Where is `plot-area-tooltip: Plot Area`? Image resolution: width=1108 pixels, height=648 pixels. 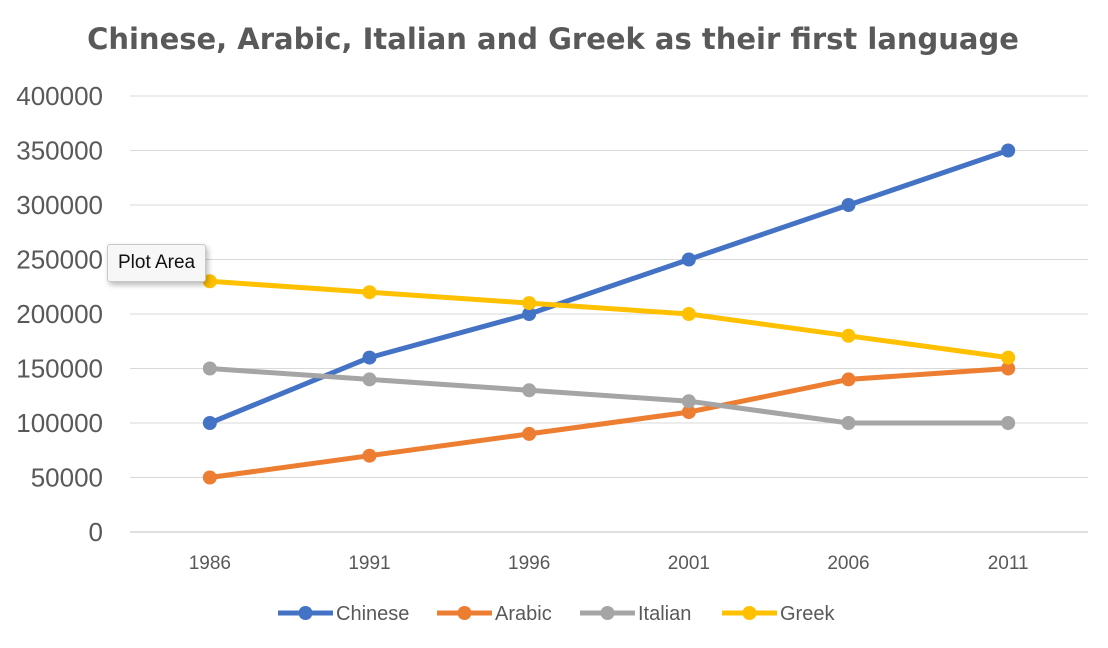 plot-area-tooltip: Plot Area is located at coordinates (157, 263).